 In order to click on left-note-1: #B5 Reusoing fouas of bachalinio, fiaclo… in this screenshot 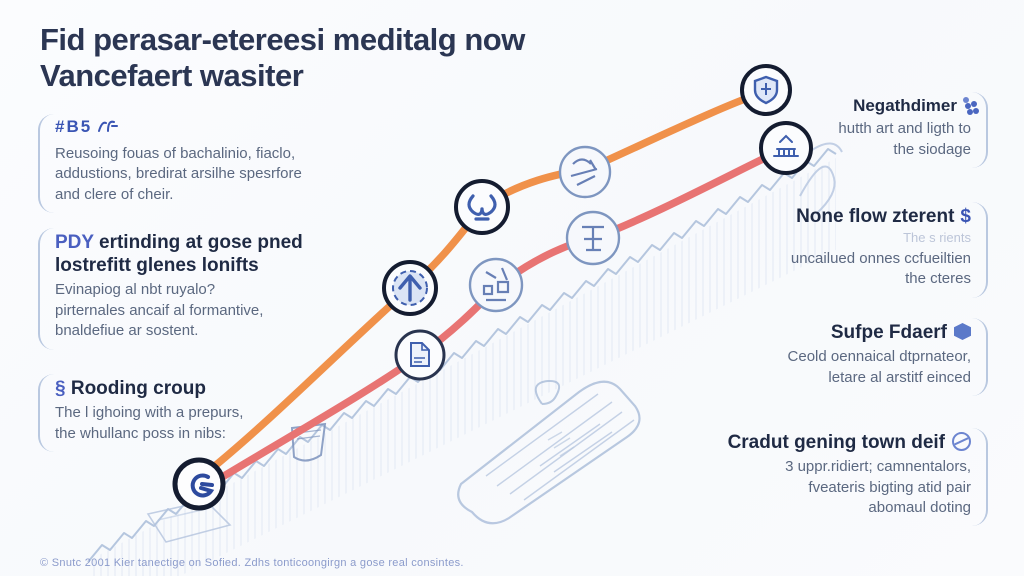, I will do `click(187, 164)`.